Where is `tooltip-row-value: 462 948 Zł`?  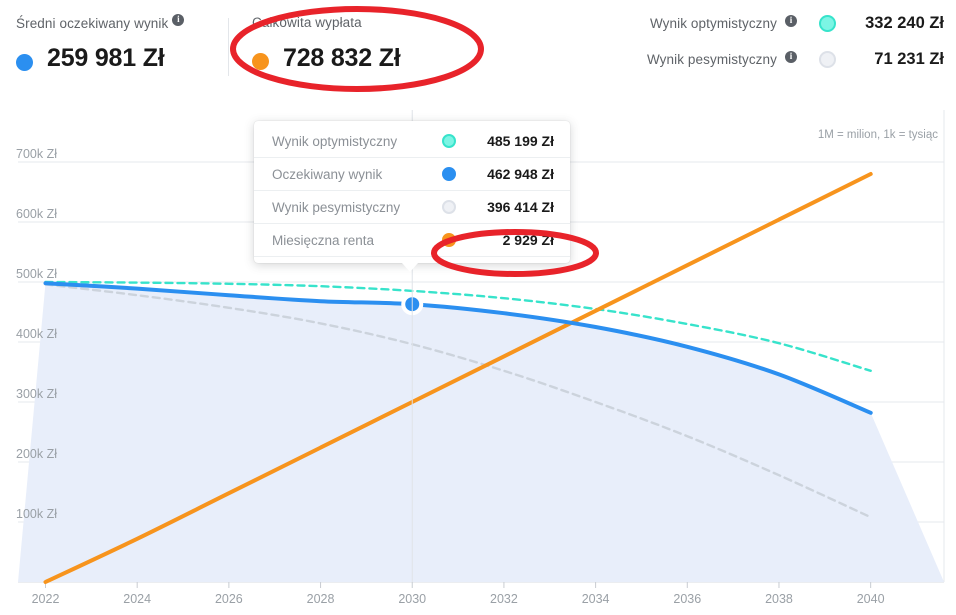
tooltip-row-value: 462 948 Zł is located at coordinates (520, 174).